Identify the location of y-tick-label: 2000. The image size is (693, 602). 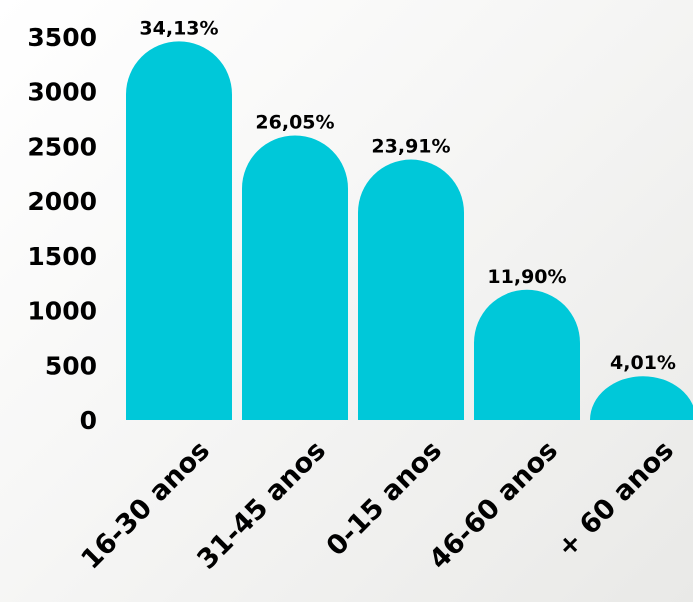
(62, 201).